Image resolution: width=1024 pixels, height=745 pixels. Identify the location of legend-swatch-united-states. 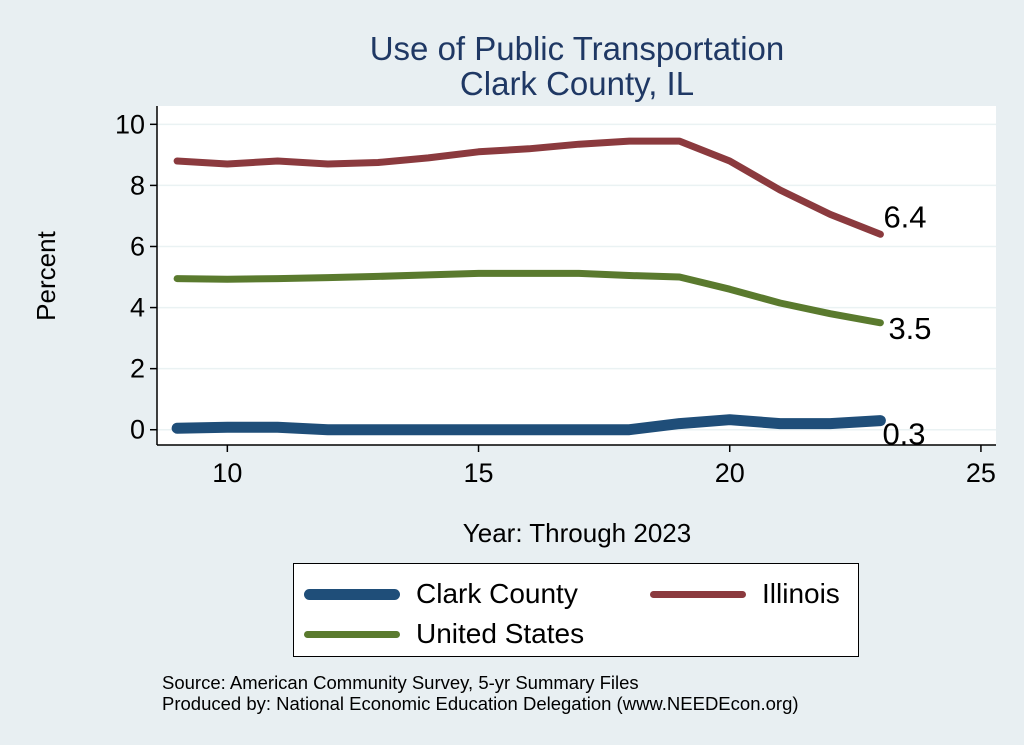
(352, 634).